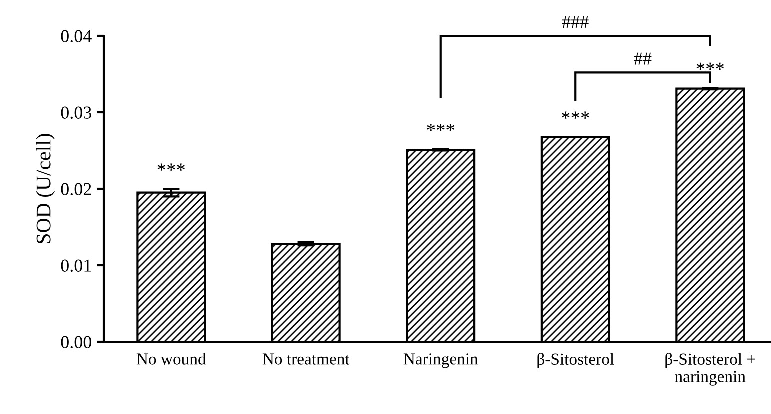  Describe the element at coordinates (711, 369) in the screenshot. I see `x-tick-label: β-Sitosterol + naringenin` at that location.